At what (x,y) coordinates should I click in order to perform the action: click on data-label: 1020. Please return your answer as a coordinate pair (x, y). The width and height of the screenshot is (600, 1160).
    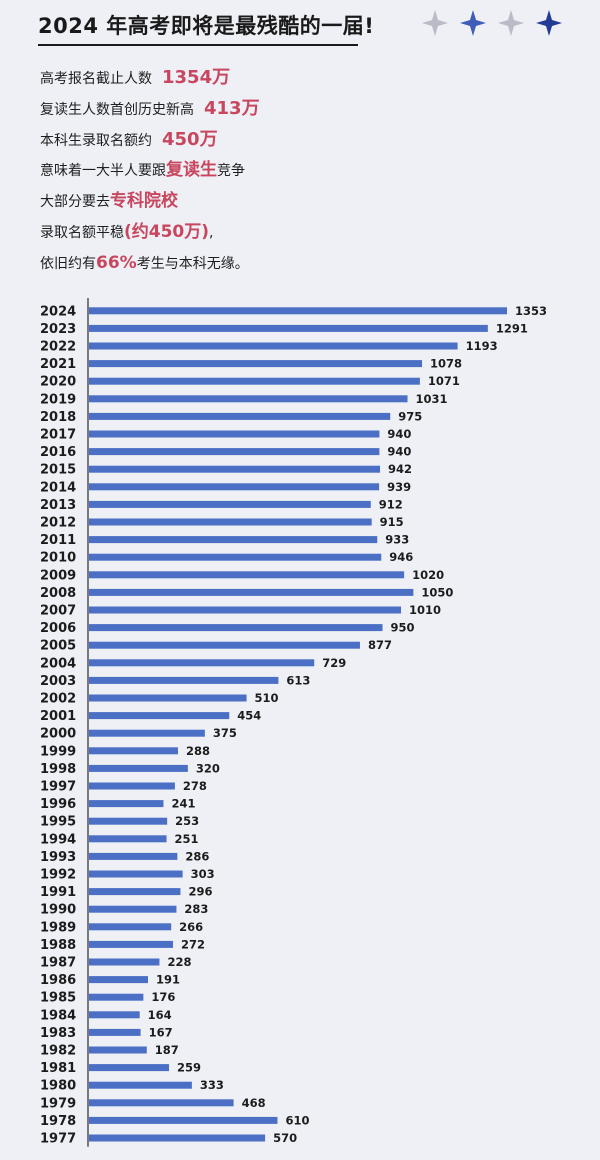
    Looking at the image, I should click on (428, 575).